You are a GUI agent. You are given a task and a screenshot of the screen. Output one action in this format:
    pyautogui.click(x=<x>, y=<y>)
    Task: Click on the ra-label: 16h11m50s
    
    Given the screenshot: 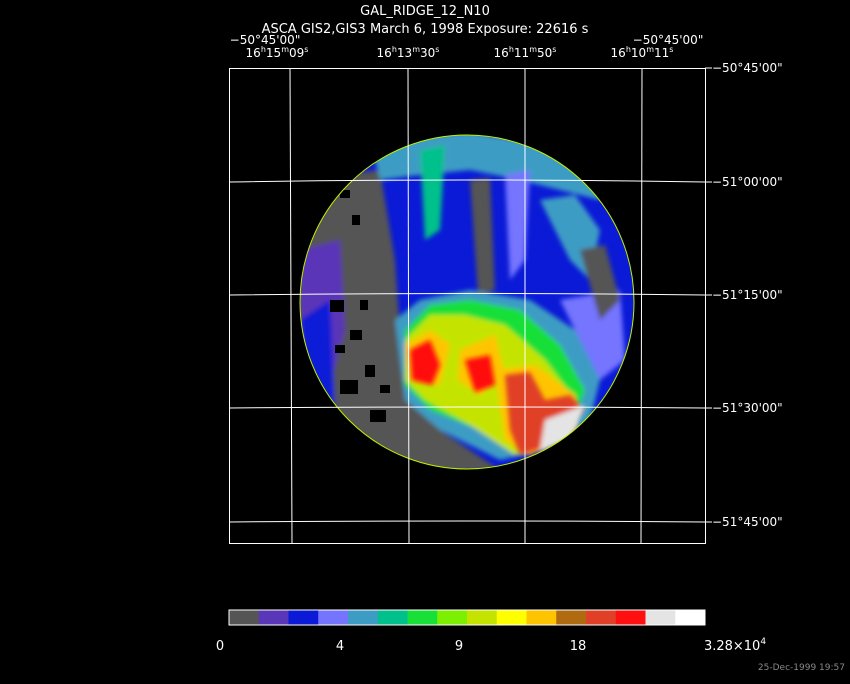 What is the action you would take?
    pyautogui.click(x=525, y=52)
    